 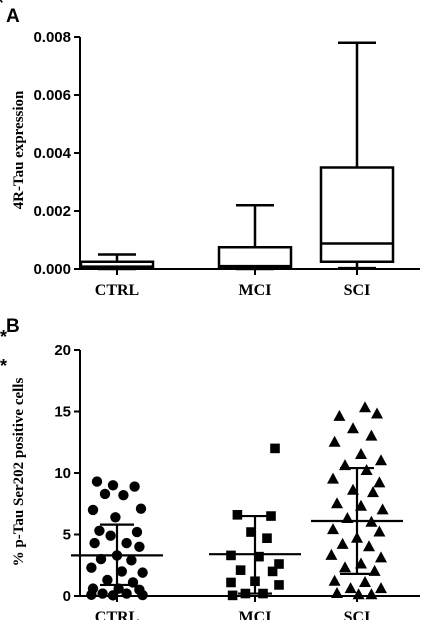 I want to click on panel-b-y-tick-label: 5, so click(x=67, y=535).